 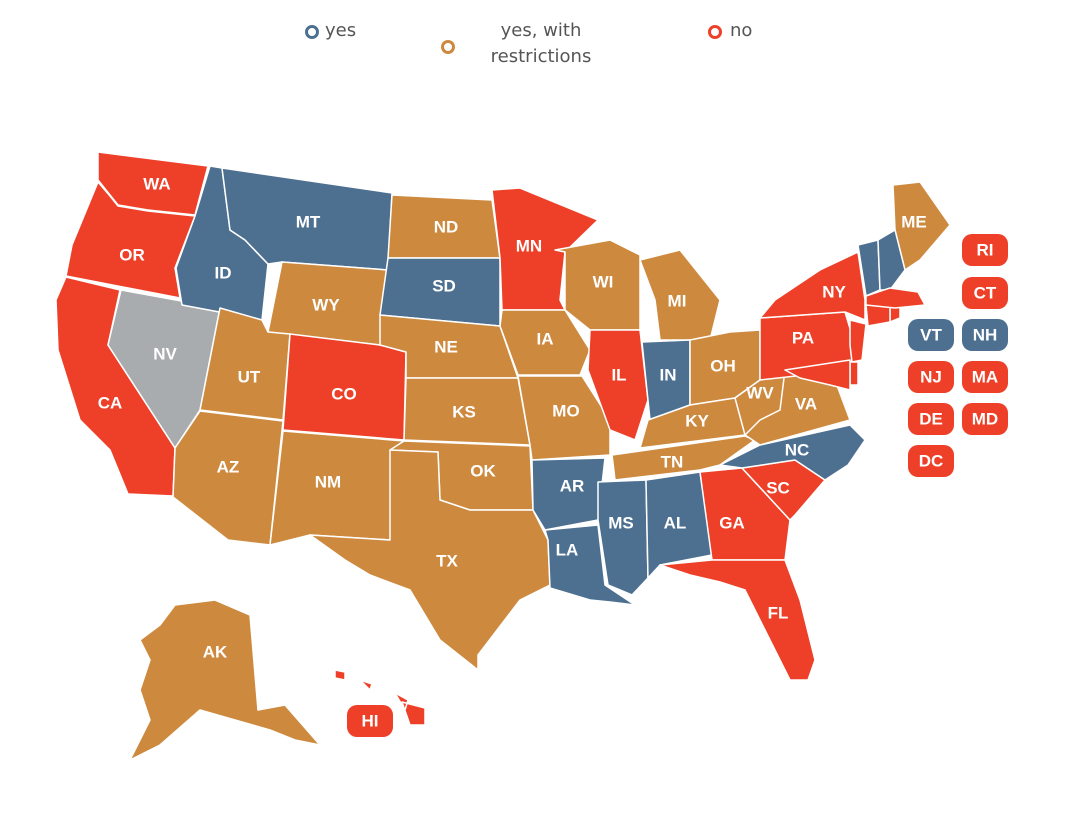 I want to click on state-label-ak: AK, so click(x=215, y=651).